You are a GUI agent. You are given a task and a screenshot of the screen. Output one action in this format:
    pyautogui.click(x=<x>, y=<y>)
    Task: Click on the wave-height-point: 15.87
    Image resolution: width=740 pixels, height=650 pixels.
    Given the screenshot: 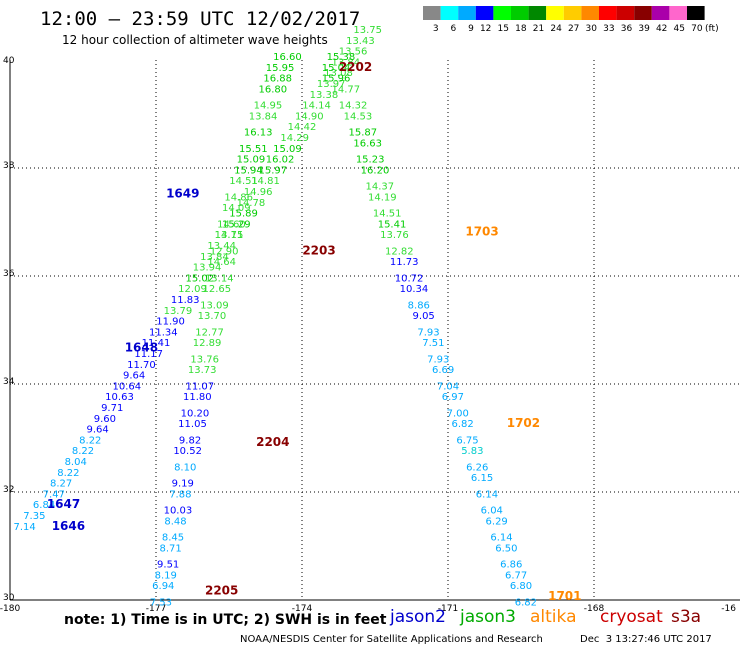 What is the action you would take?
    pyautogui.click(x=363, y=133)
    